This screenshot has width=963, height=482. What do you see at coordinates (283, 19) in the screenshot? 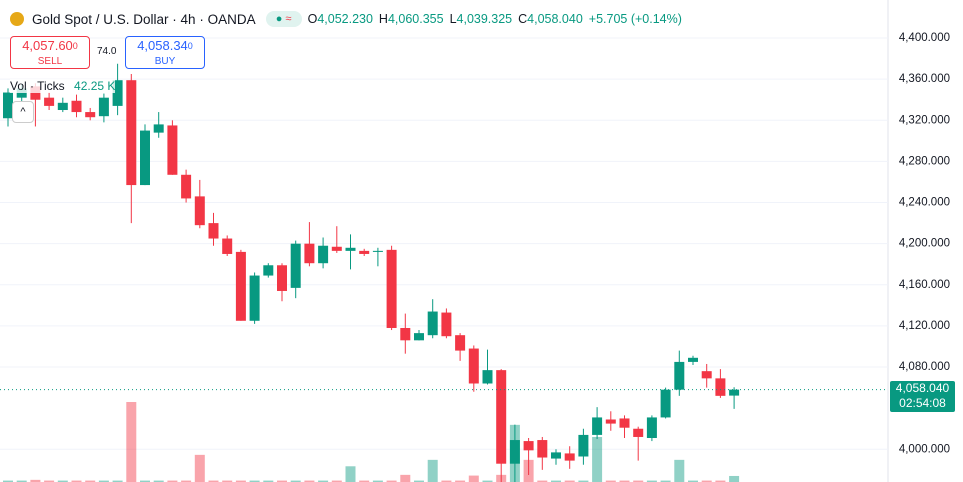
I see `status-pill: ● ≈` at bounding box center [283, 19].